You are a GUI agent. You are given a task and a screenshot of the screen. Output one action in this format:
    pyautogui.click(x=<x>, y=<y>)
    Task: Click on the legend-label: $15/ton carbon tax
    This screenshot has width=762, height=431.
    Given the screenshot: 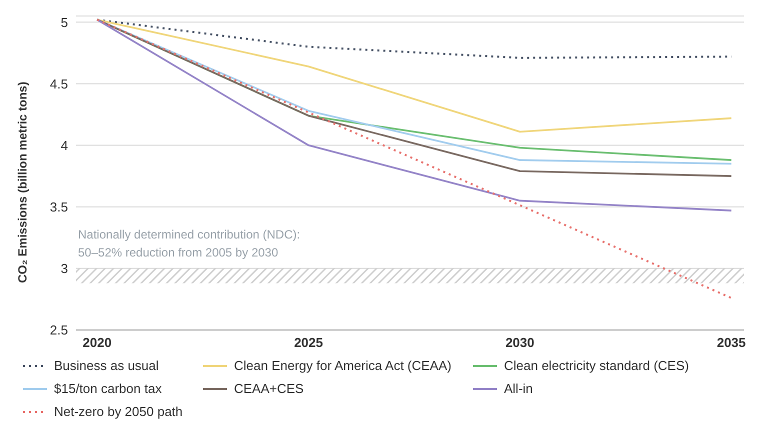 What is the action you would take?
    pyautogui.click(x=108, y=388)
    